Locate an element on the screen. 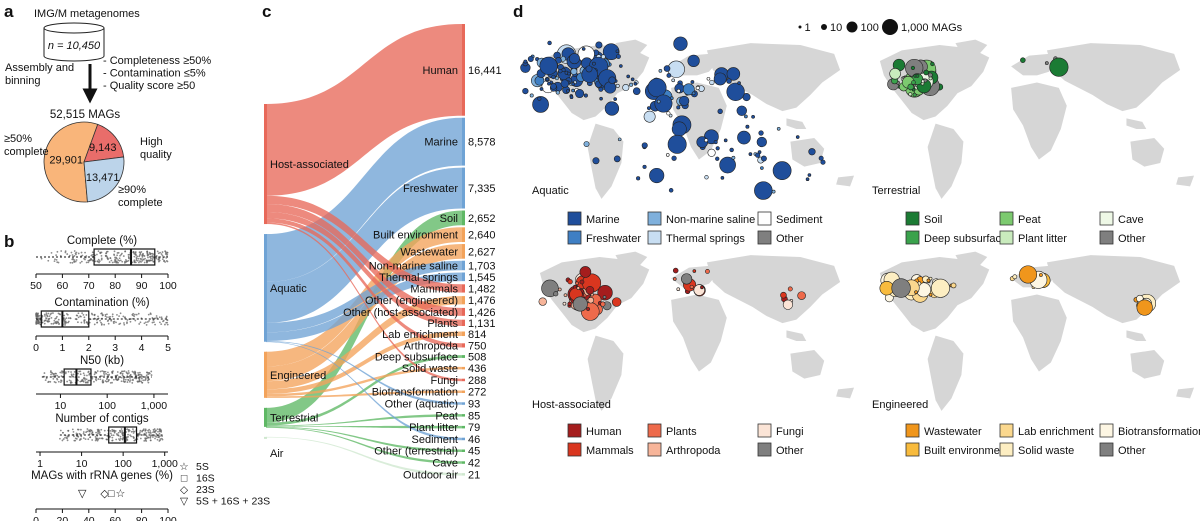 This screenshot has height=521, width=1200. sankey-source-label: Terrestrial is located at coordinates (294, 418).